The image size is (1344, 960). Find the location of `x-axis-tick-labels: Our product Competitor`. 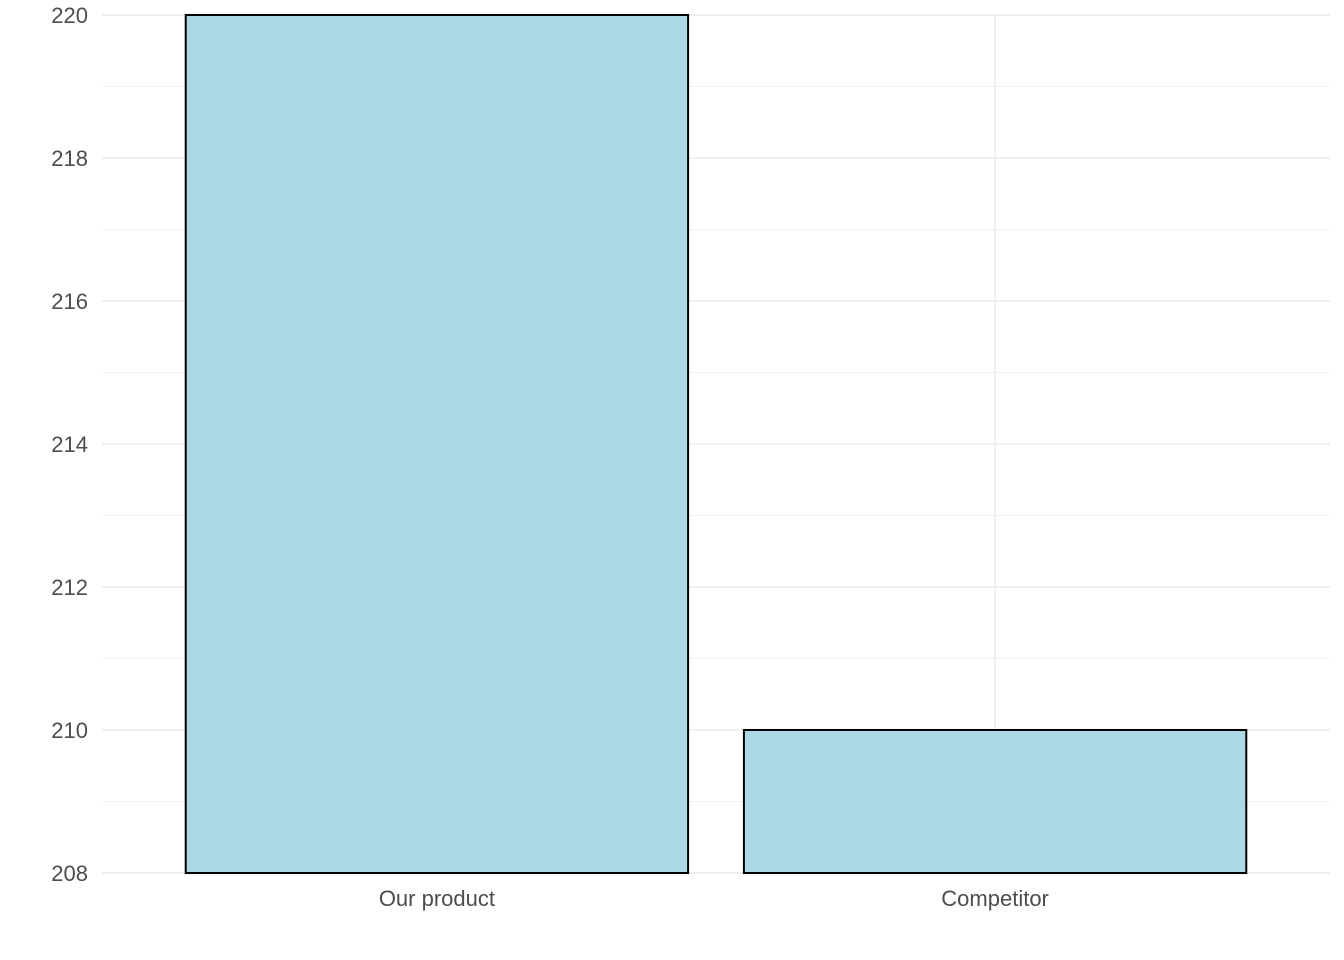

x-axis-tick-labels: Our product Competitor is located at coordinates (714, 898).